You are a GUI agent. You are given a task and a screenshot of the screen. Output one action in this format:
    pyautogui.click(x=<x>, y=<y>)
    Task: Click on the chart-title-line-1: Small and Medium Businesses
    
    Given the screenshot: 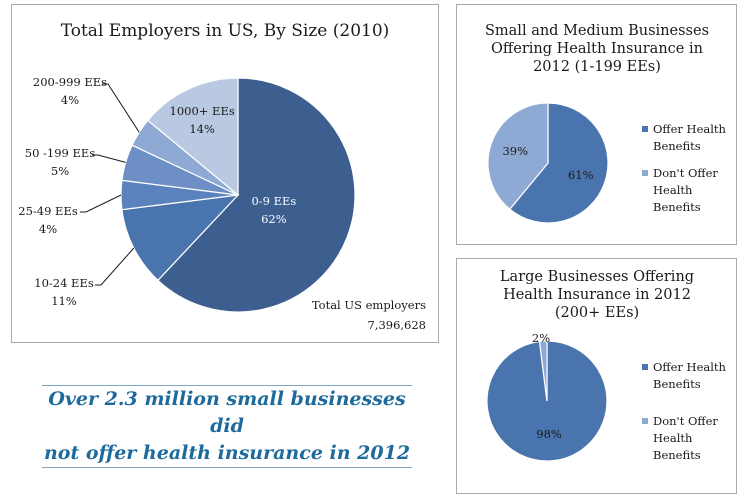 What is the action you would take?
    pyautogui.click(x=597, y=31)
    